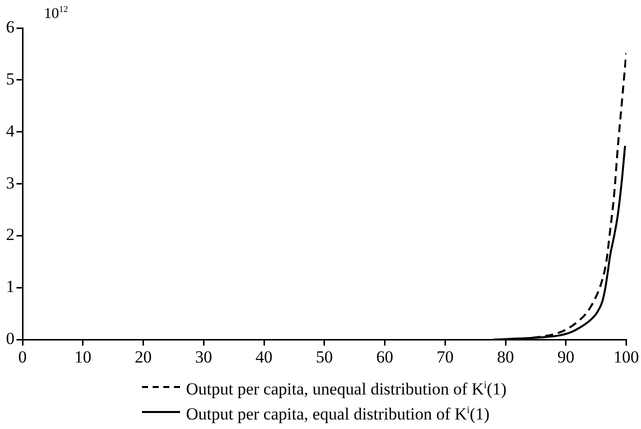 This screenshot has width=641, height=429. Describe the element at coordinates (264, 356) in the screenshot. I see `x-tick-label: 40` at that location.